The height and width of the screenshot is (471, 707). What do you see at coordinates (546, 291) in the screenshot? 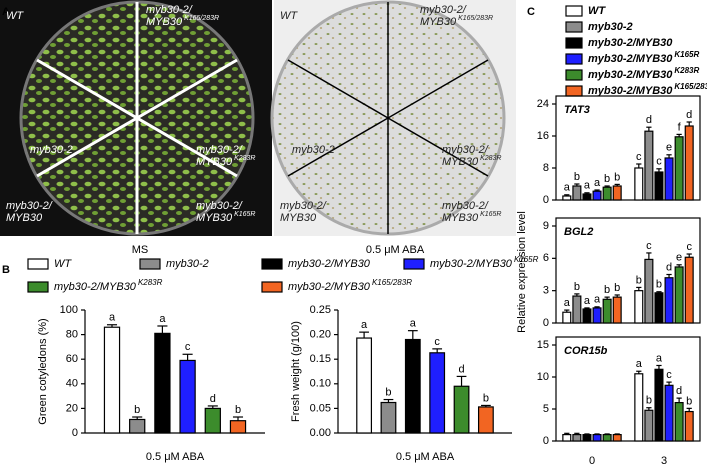
I see `y-tick-label: 3` at bounding box center [546, 291].